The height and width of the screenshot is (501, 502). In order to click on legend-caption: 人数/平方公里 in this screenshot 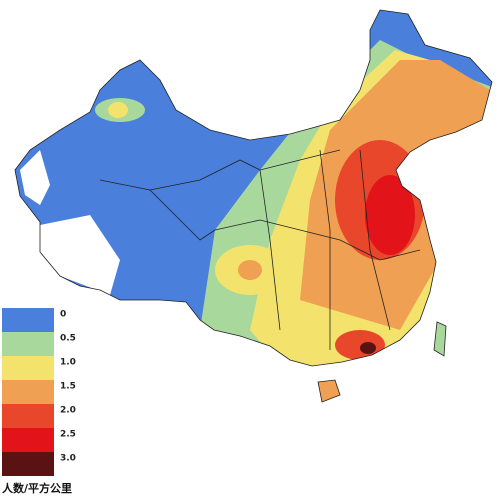, I will do `click(37, 488)`.